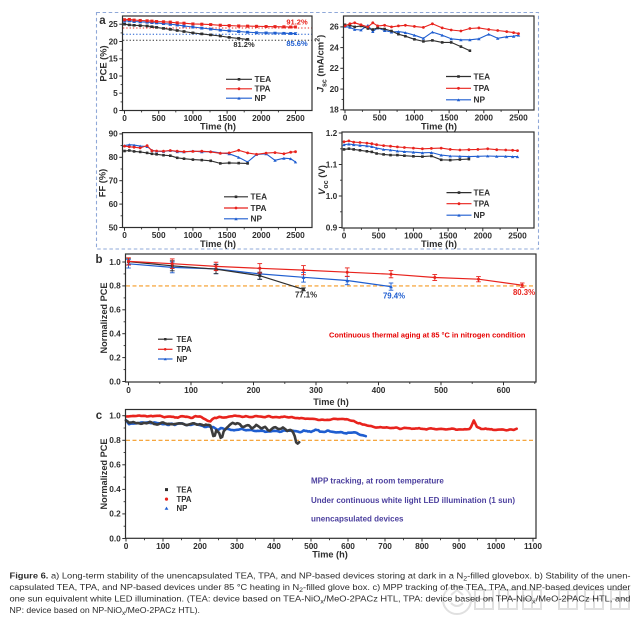 Image resolution: width=640 pixels, height=621 pixels. I want to click on svg-text: 91.2%, so click(297, 22).